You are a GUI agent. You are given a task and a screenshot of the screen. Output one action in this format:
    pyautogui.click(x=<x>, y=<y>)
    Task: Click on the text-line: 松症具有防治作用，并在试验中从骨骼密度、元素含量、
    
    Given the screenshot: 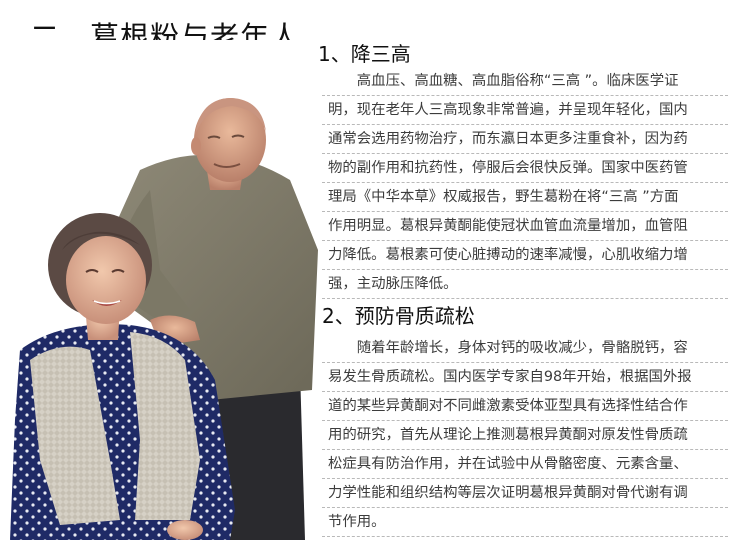 What is the action you would take?
    pyautogui.click(x=525, y=464)
    